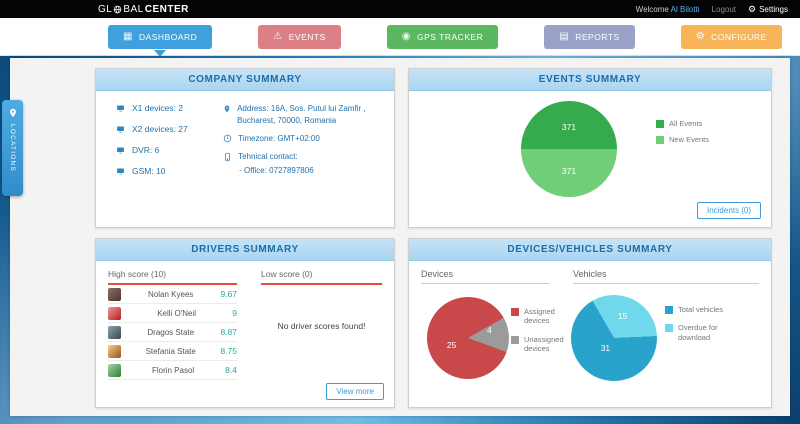  Describe the element at coordinates (485, 276) in the screenshot. I see `devices-section-header: Devices` at that location.